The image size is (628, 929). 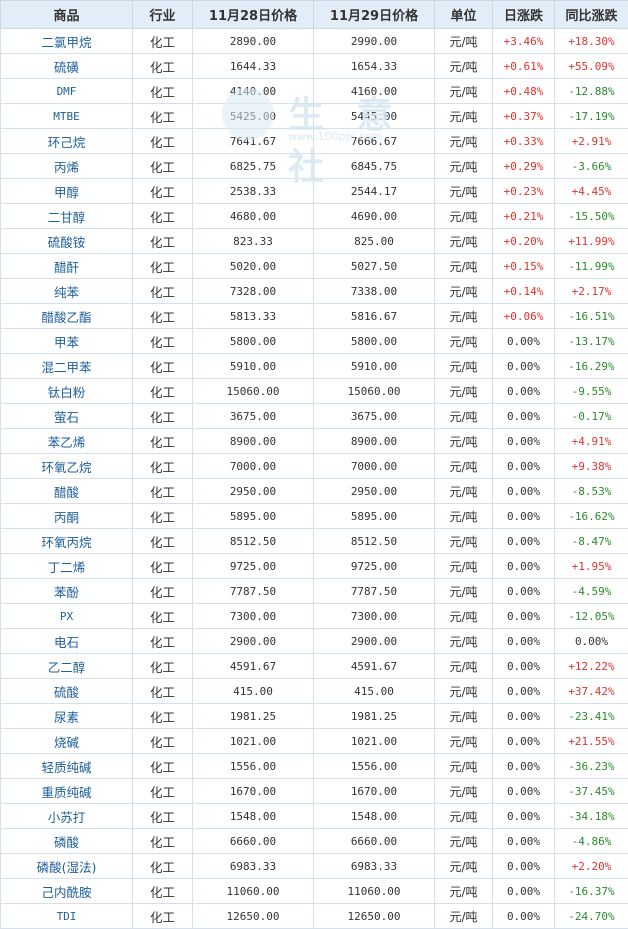 I want to click on col-header-price-nov28: 11月28日价格, so click(x=253, y=14).